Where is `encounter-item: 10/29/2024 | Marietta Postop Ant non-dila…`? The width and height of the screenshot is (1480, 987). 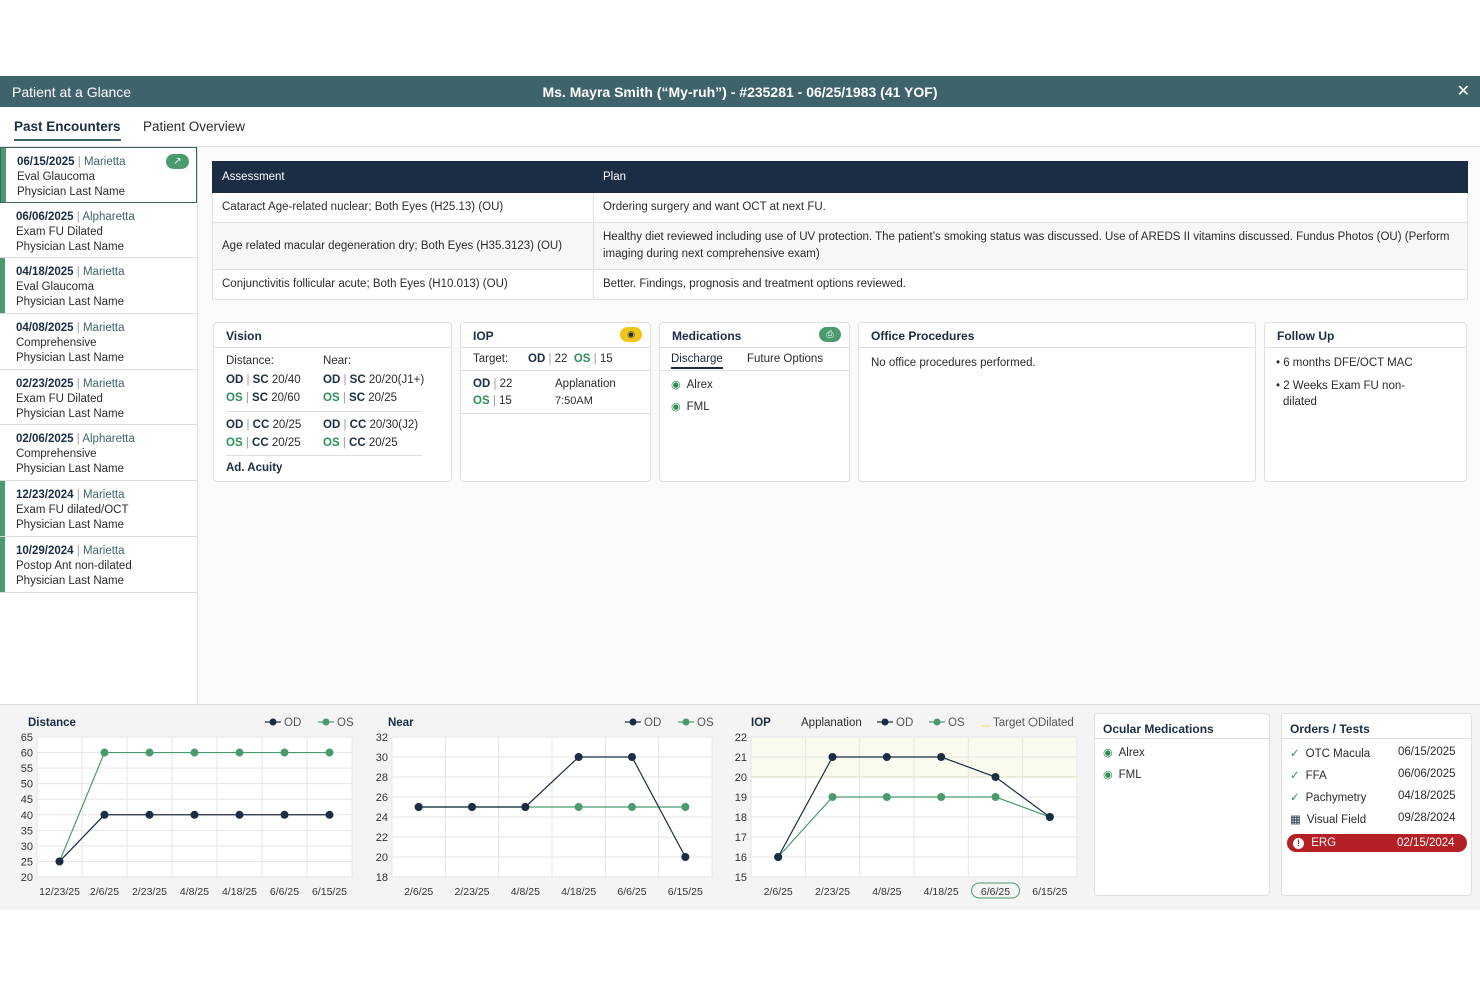
encounter-item: 10/29/2024 | Marietta Postop Ant non-dila… is located at coordinates (98, 564).